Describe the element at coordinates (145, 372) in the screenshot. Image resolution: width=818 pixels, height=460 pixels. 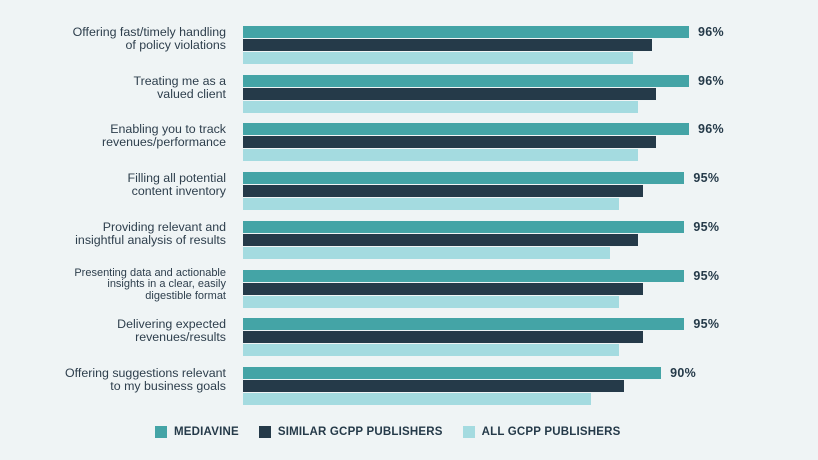
I see `category-label-line: Offering suggestions relevant` at that location.